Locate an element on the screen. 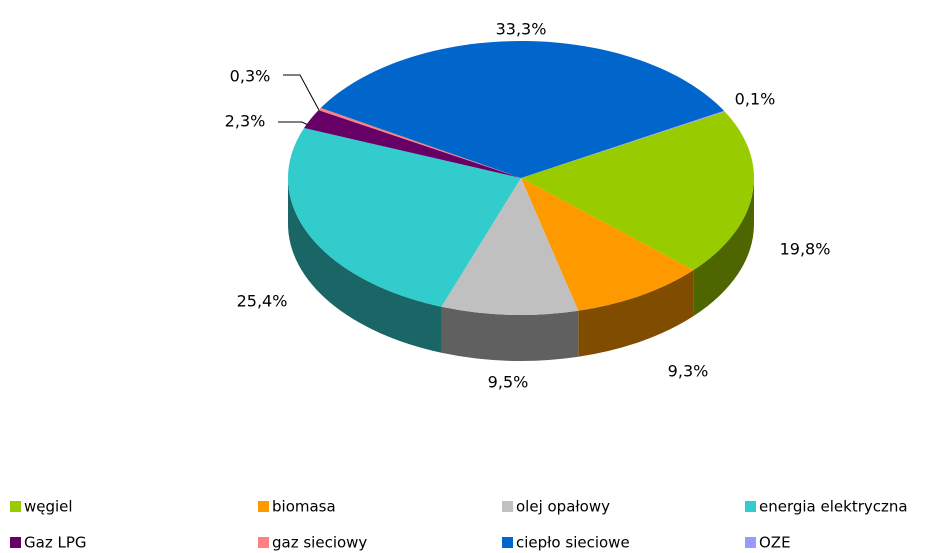 This screenshot has width=951, height=553. legend-label: Gaz LPG is located at coordinates (55, 543).